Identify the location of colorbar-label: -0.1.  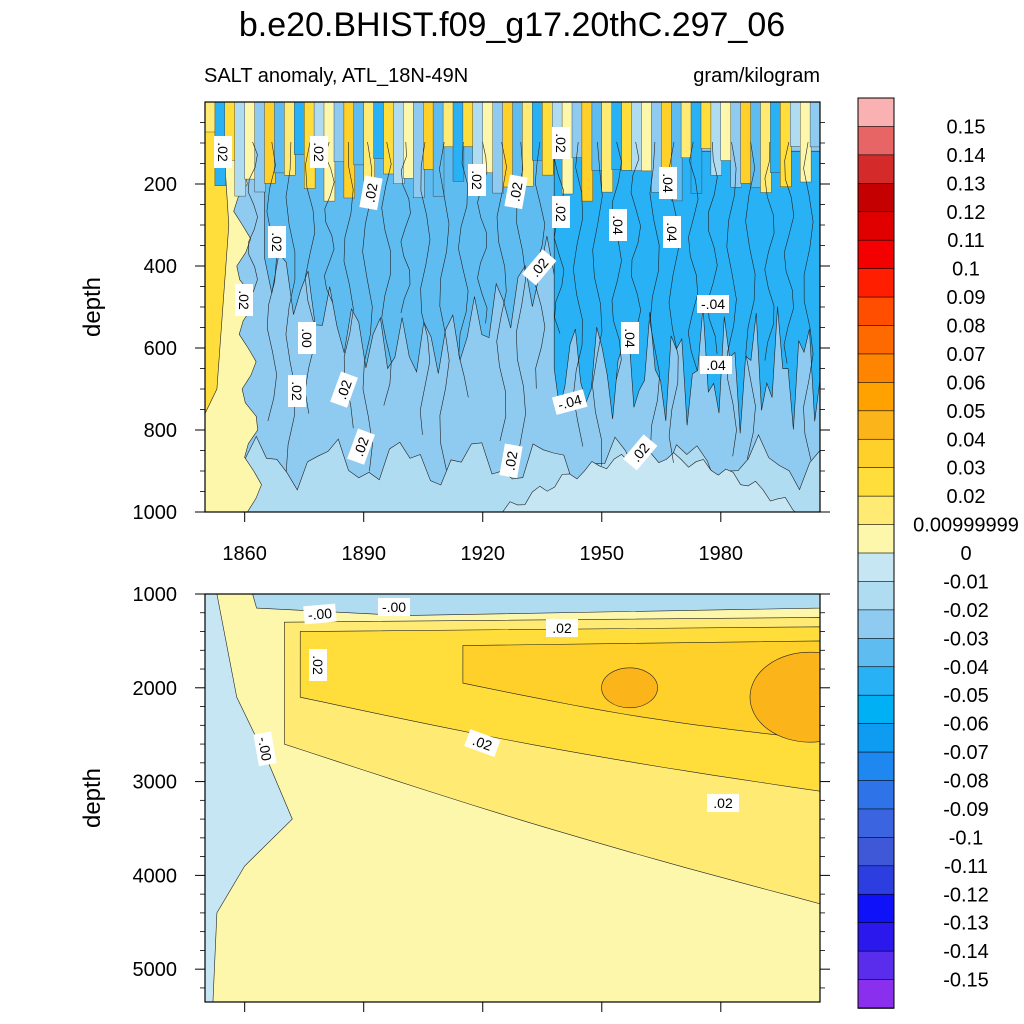
(966, 838).